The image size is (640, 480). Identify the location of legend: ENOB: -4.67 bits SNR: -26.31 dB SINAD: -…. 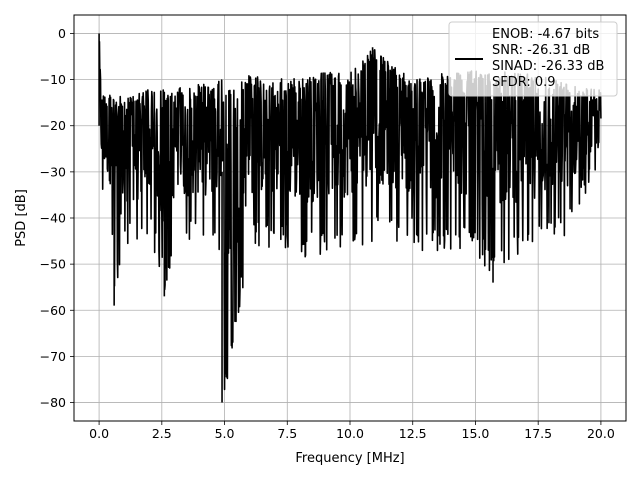
(533, 59).